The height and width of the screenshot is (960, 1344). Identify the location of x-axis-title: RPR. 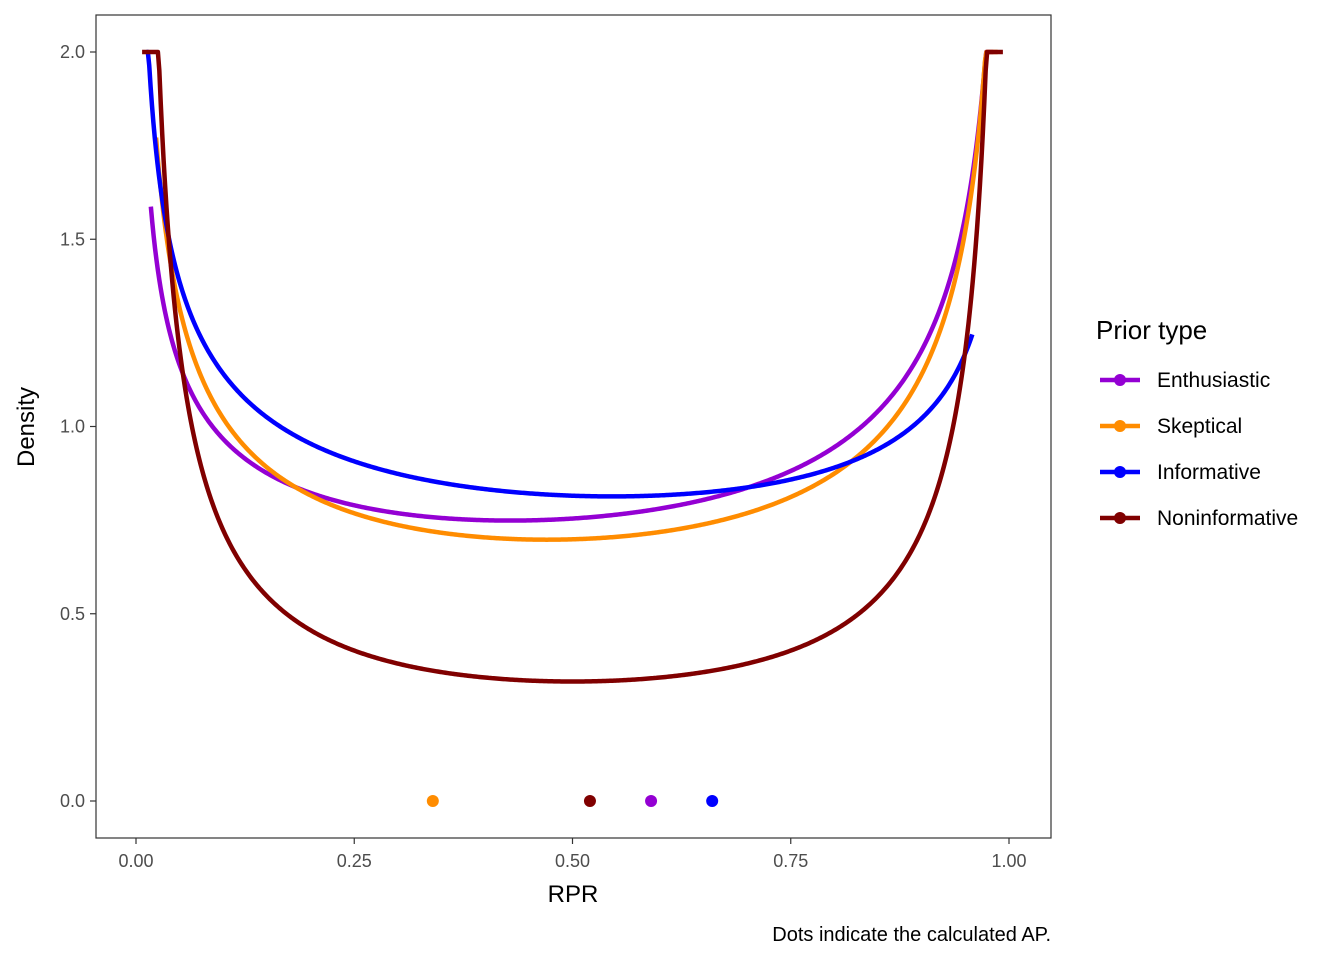
(573, 894).